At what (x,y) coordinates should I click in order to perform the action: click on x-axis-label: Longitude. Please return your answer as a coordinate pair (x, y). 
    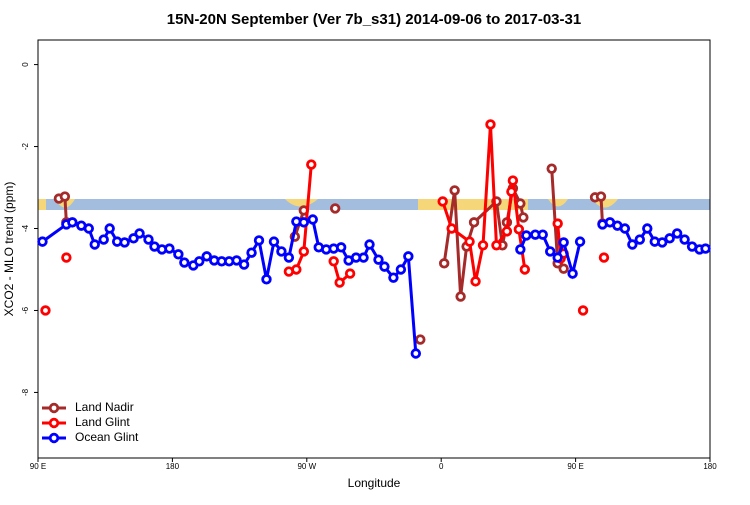
    Looking at the image, I should click on (374, 483).